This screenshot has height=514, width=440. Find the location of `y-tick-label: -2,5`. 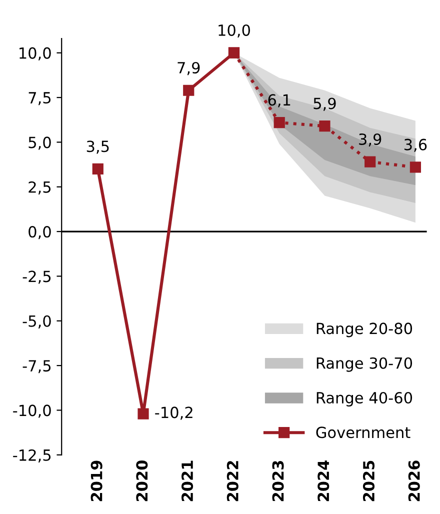

y-tick-label: -2,5 is located at coordinates (36, 277).